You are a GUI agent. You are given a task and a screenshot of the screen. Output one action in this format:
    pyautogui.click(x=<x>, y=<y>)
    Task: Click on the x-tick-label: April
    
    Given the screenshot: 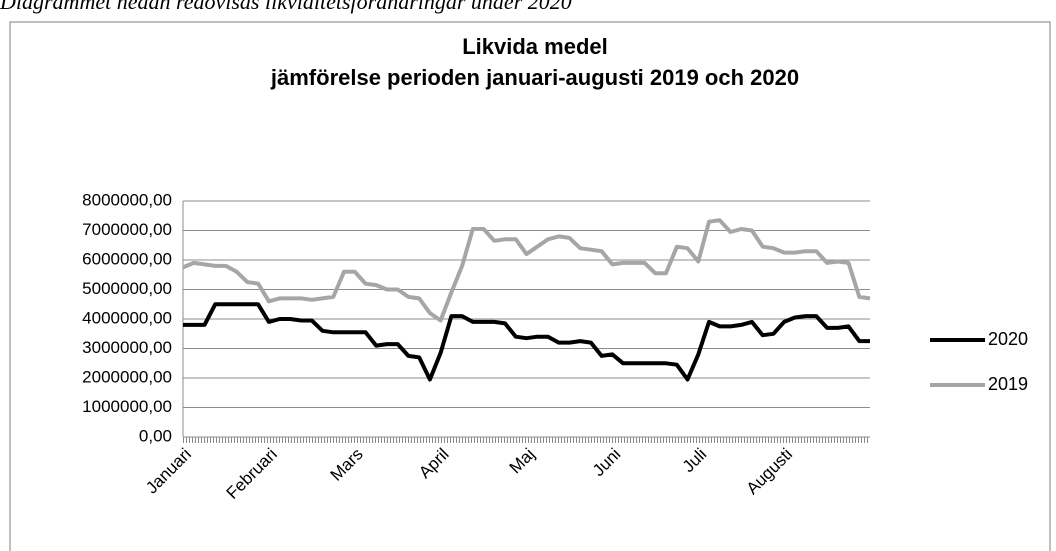 What is the action you would take?
    pyautogui.click(x=433, y=463)
    